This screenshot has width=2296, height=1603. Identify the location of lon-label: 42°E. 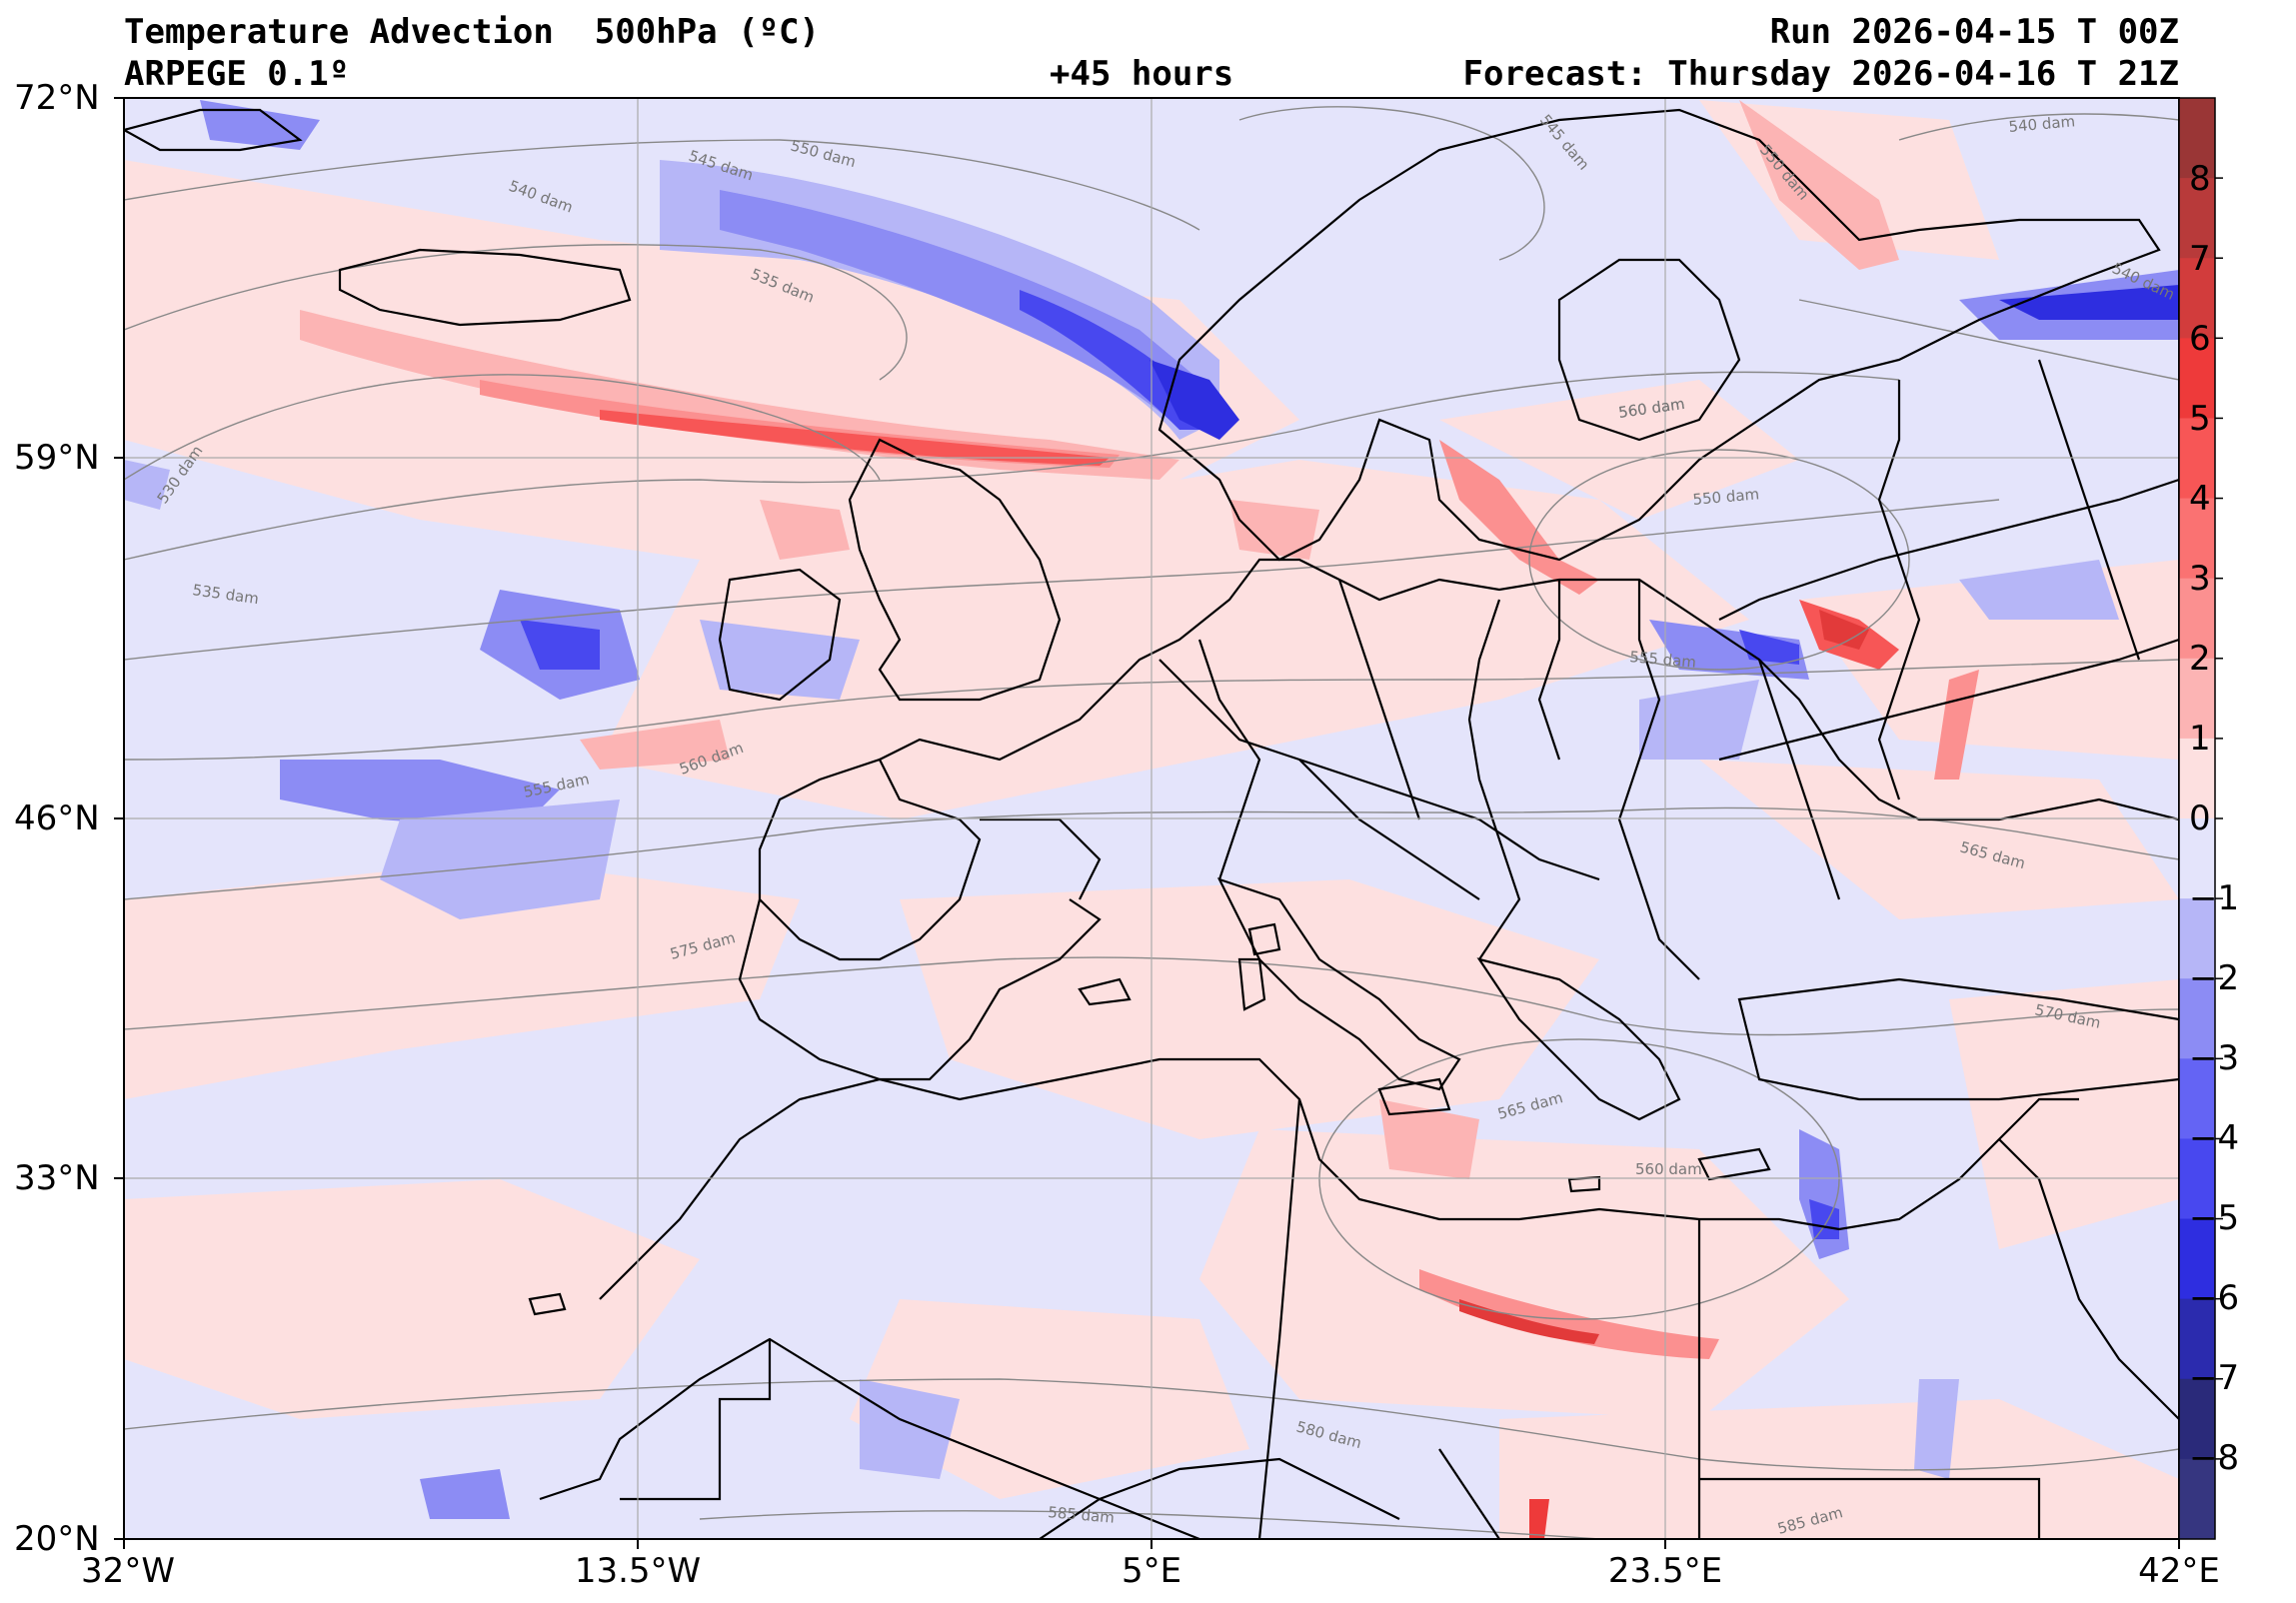
(2179, 1571).